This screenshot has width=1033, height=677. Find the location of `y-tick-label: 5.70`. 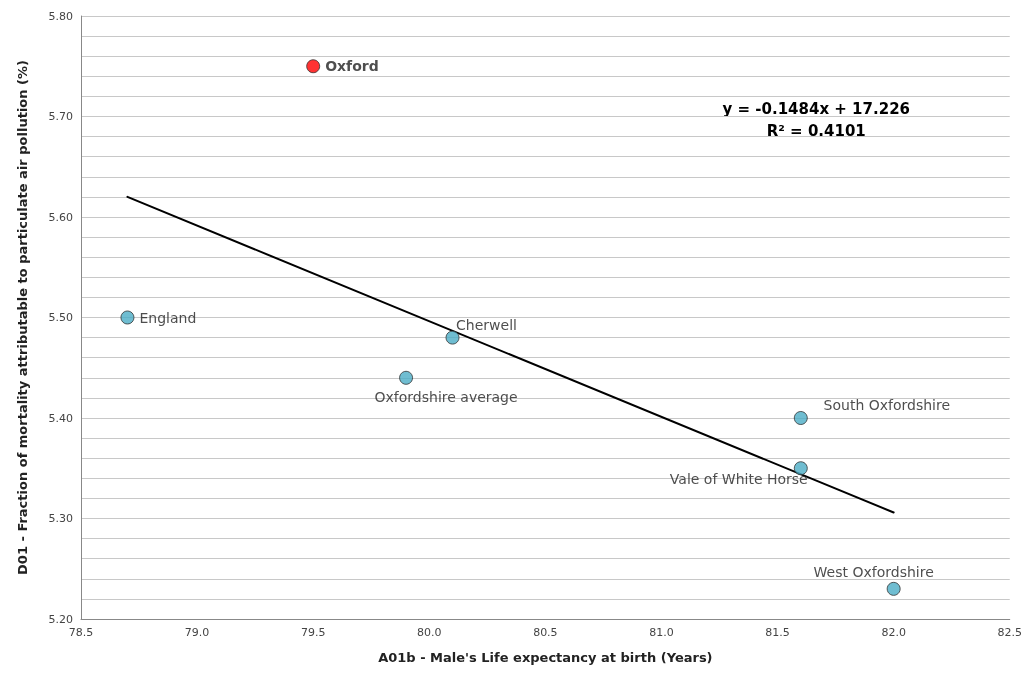

y-tick-label: 5.70 is located at coordinates (60, 116).